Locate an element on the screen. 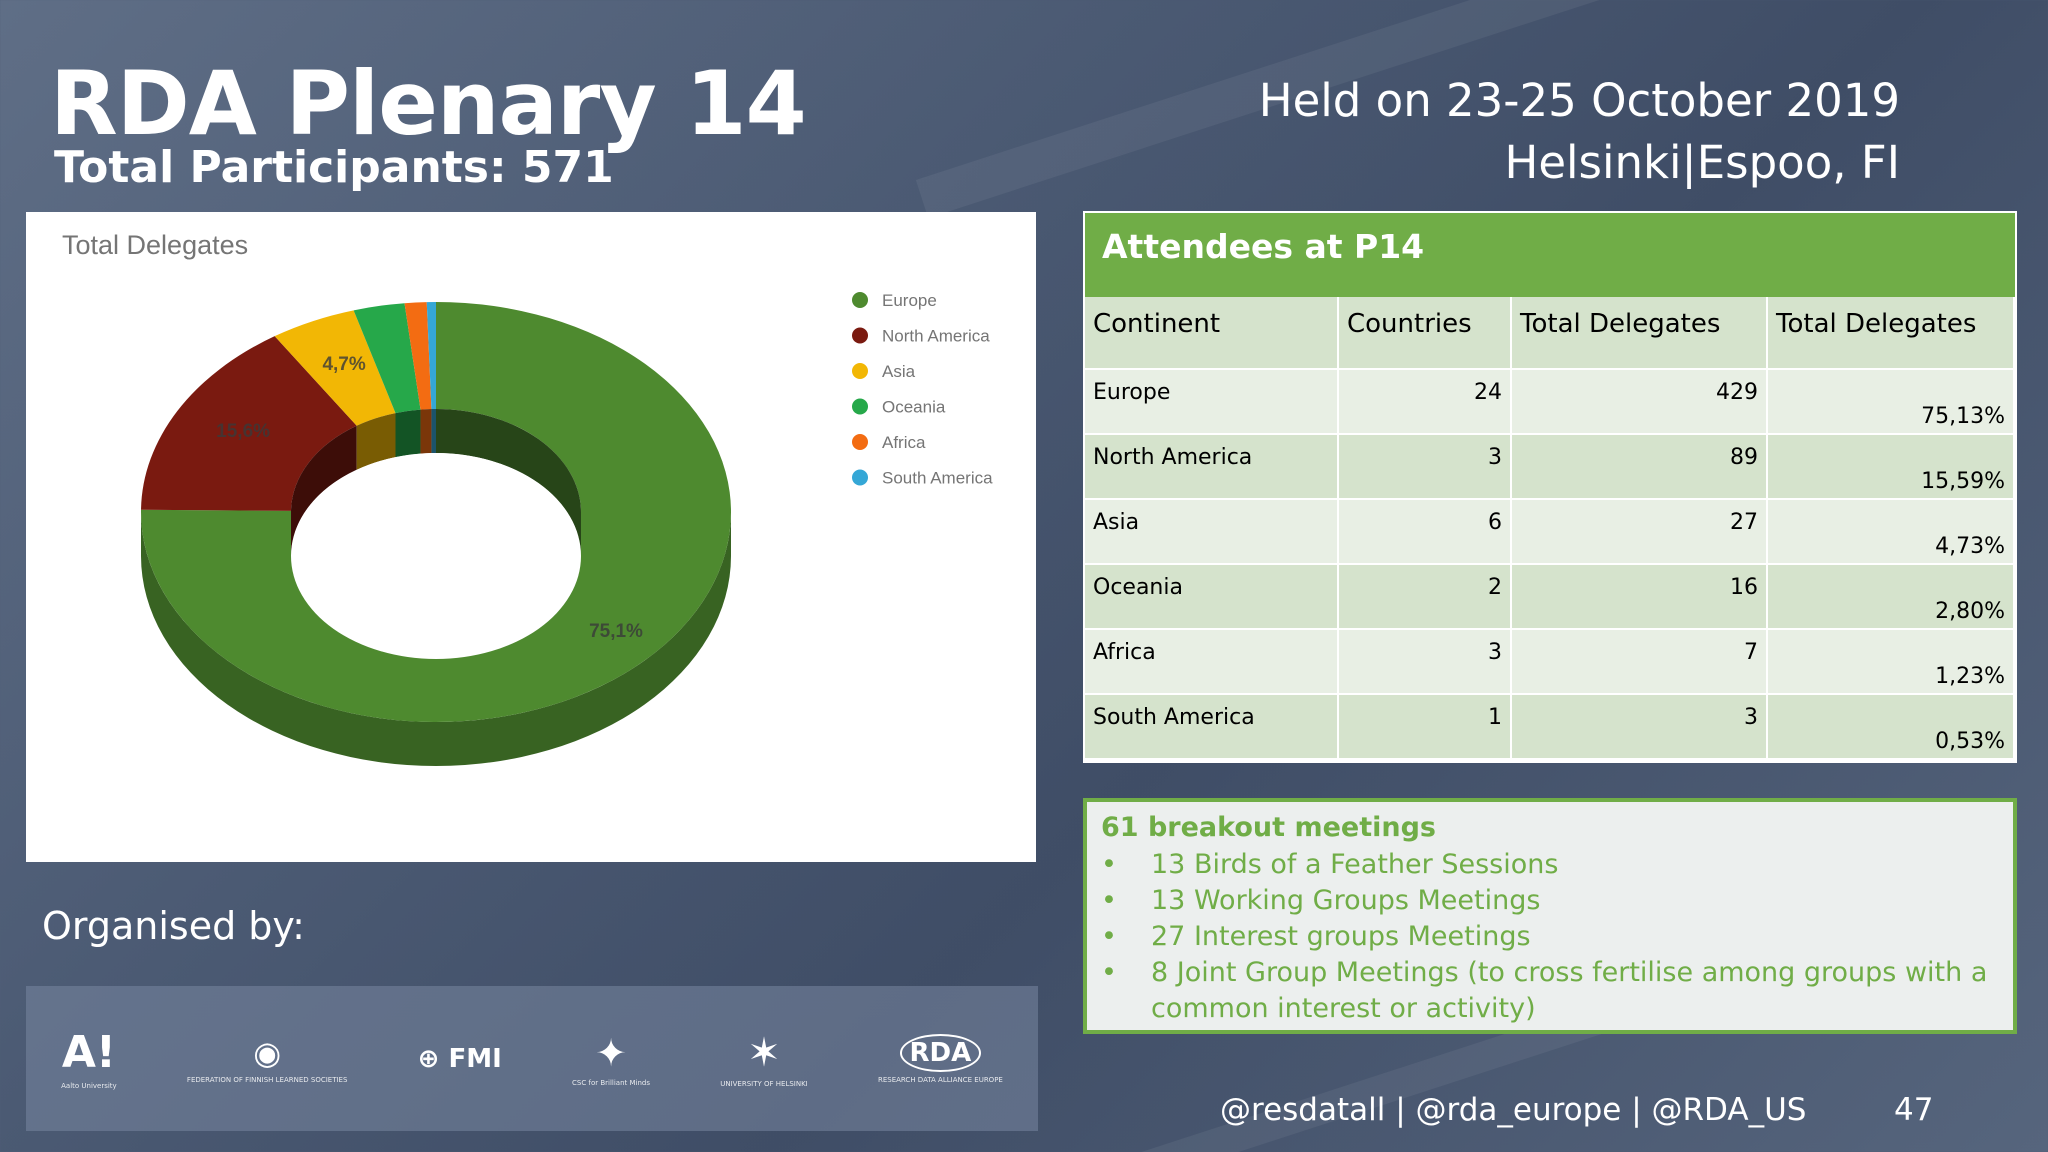 The height and width of the screenshot is (1152, 2048). slide-subtitle: Total Participants: 571 is located at coordinates (334, 167).